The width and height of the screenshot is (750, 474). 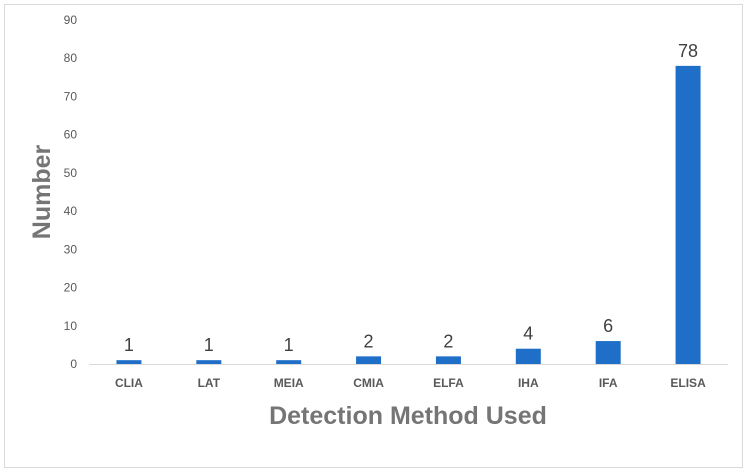 I want to click on y-tick-label: 40, so click(x=71, y=211).